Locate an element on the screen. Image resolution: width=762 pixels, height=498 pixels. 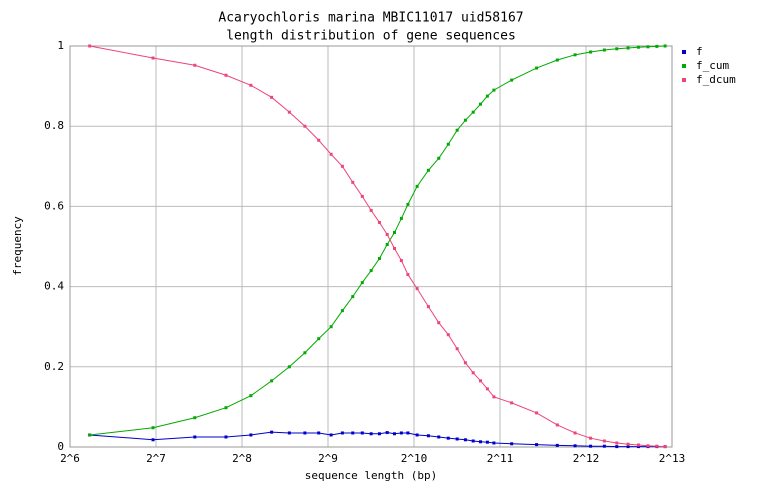
y-tick-label: 0.8 is located at coordinates (54, 125).